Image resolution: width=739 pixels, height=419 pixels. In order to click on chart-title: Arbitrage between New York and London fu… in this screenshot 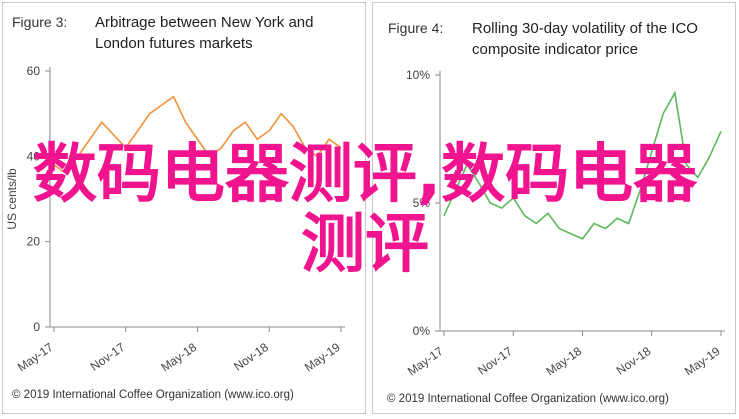, I will do `click(204, 33)`.